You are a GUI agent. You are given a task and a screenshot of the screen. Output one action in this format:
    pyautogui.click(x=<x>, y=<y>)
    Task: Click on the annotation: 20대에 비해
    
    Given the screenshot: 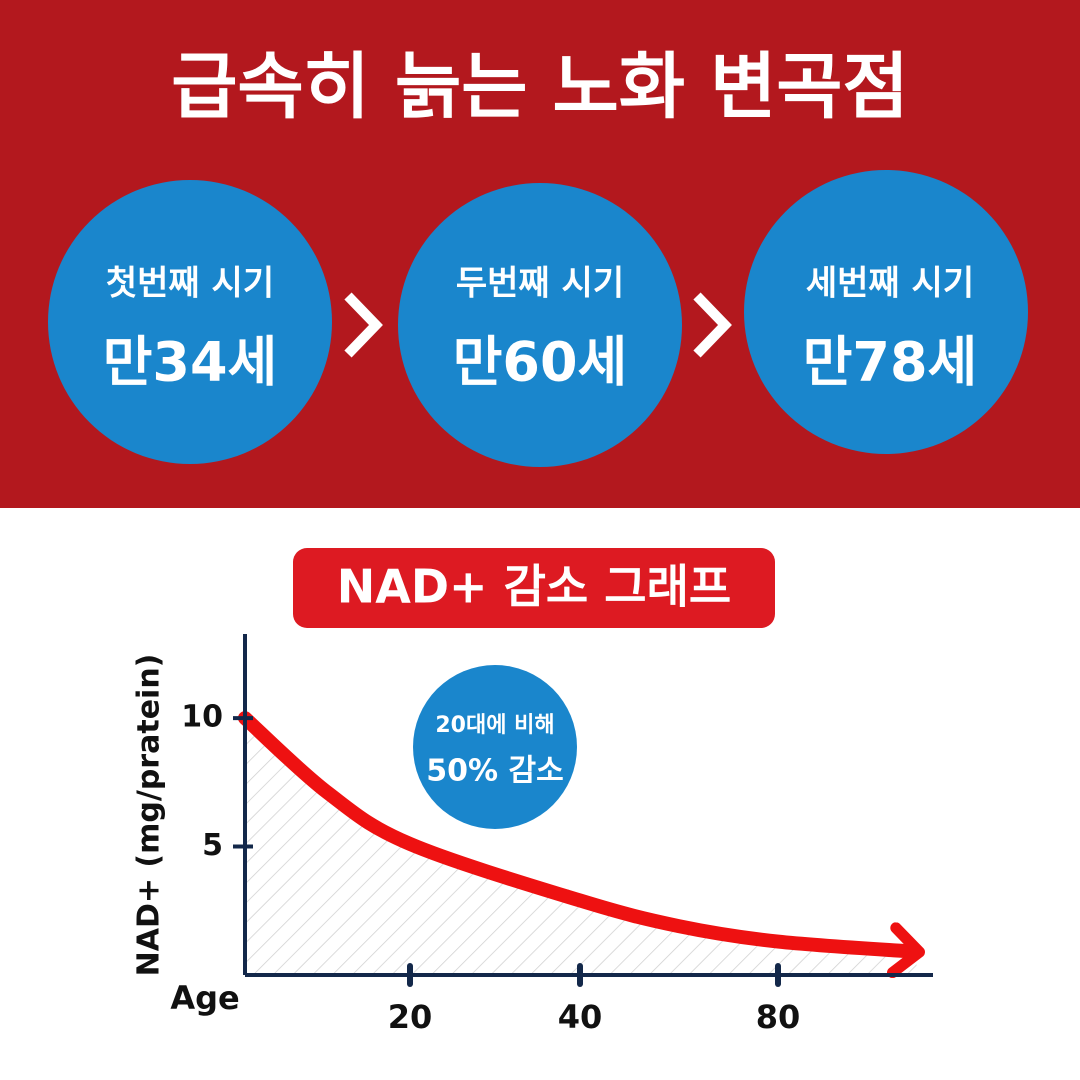 What is the action you would take?
    pyautogui.click(x=494, y=725)
    